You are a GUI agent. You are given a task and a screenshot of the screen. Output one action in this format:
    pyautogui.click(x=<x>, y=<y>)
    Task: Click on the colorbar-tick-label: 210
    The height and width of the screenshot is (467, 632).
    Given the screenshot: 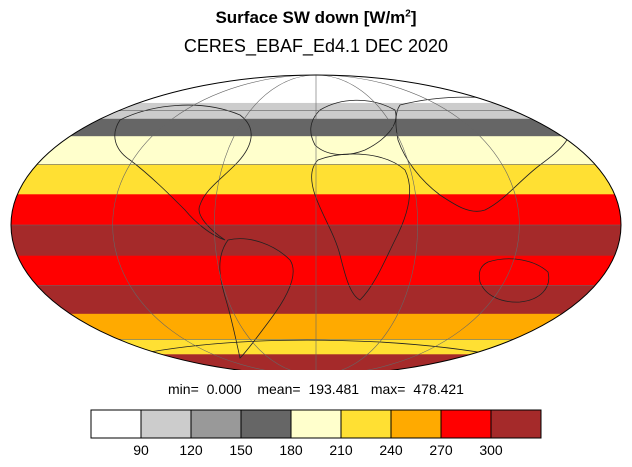 What is the action you would take?
    pyautogui.click(x=341, y=450)
    